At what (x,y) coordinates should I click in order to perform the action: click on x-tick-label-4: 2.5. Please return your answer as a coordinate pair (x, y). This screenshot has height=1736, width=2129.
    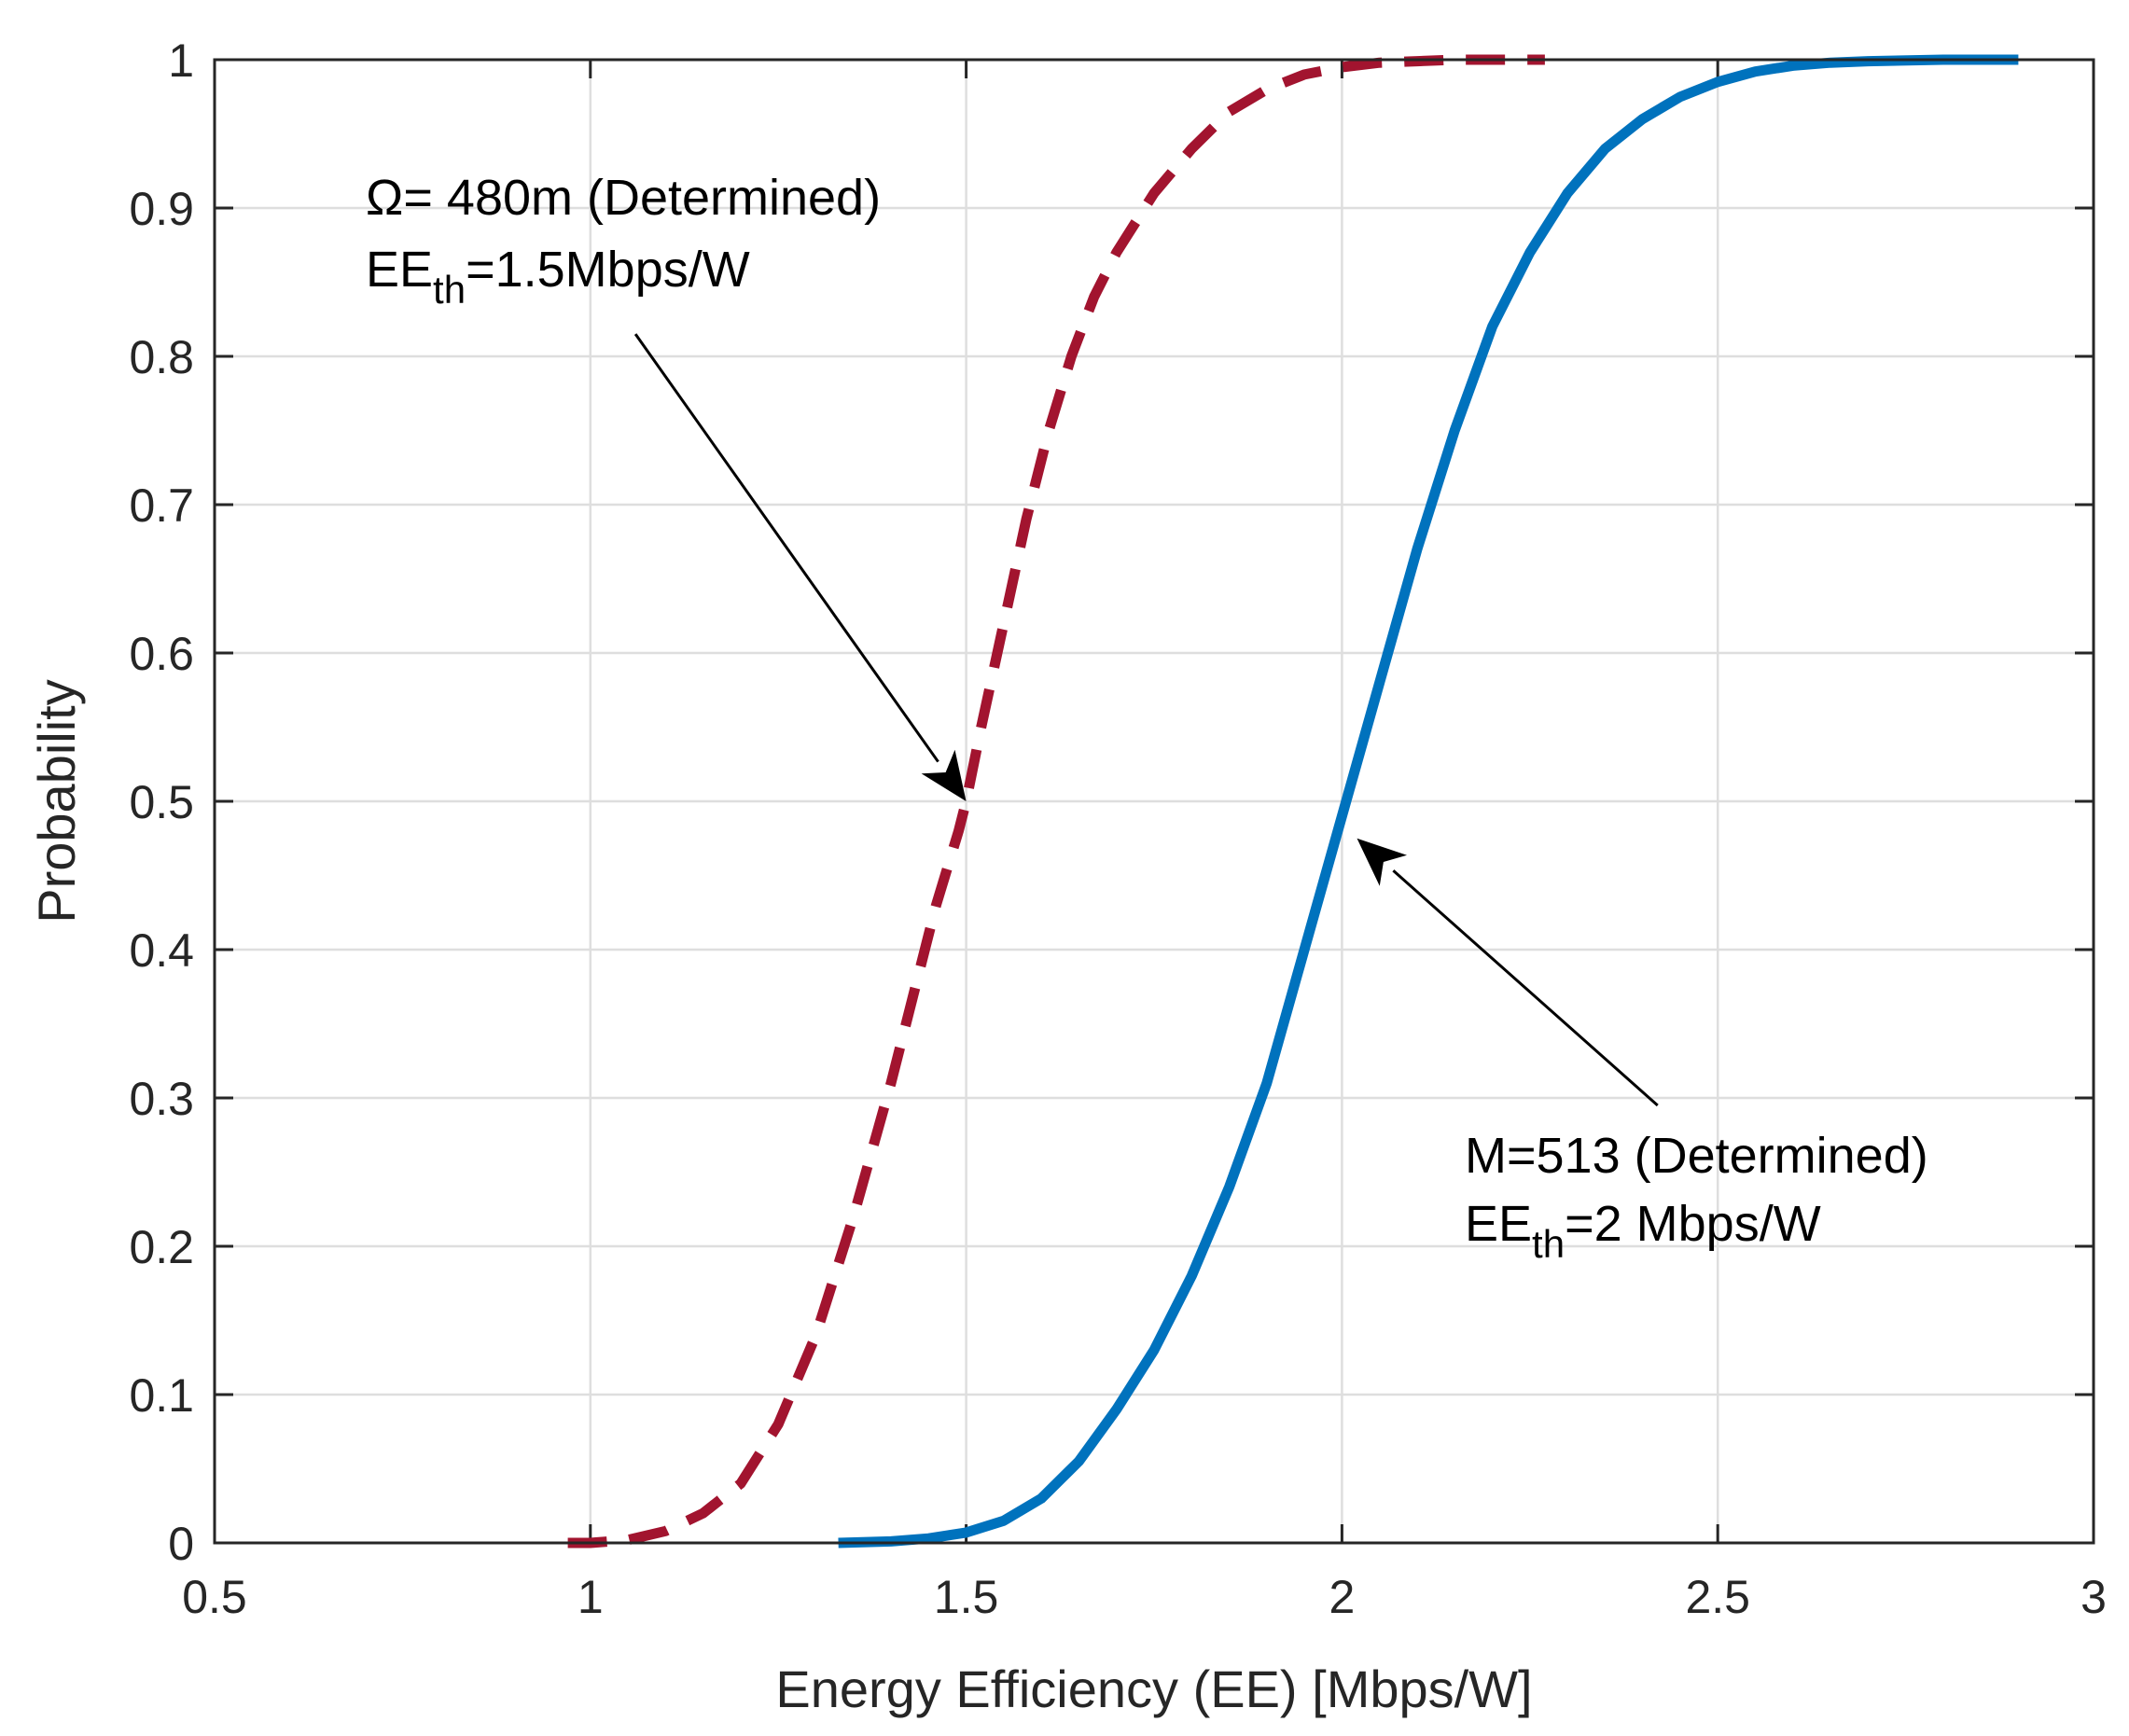
    Looking at the image, I should click on (1718, 1597).